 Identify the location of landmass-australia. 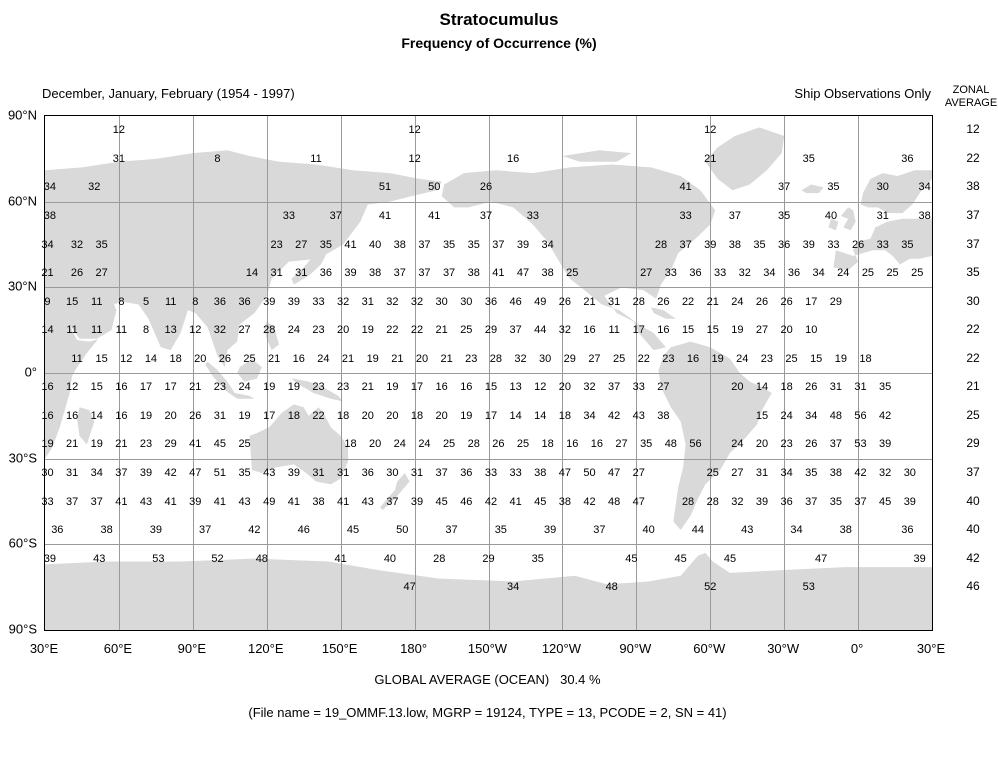
(299, 444).